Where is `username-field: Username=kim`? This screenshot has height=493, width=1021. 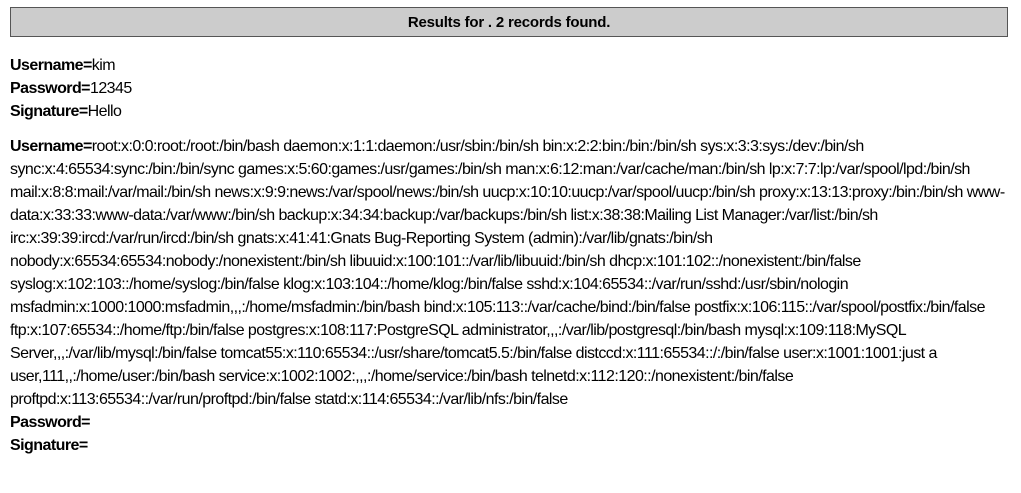 username-field: Username=kim is located at coordinates (63, 65).